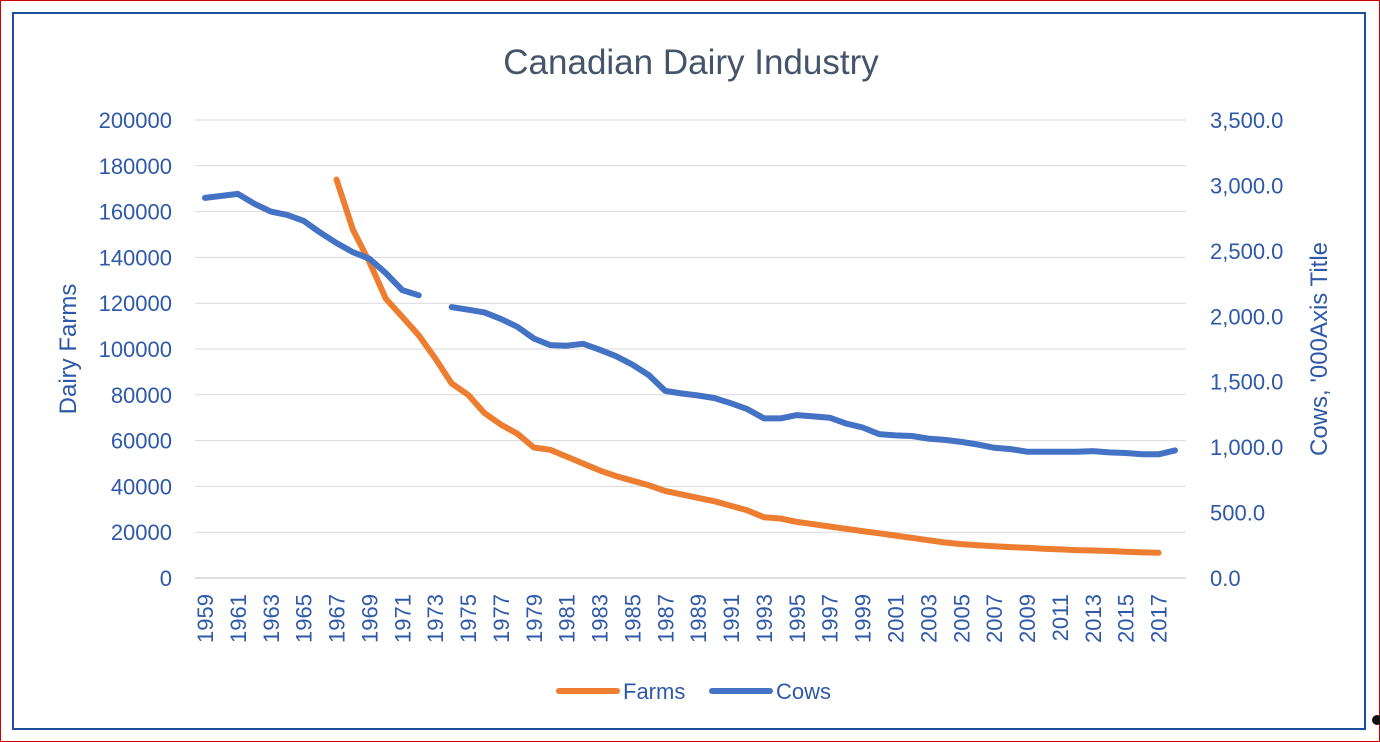  What do you see at coordinates (1126, 618) in the screenshot?
I see `x-tick-label: 2015` at bounding box center [1126, 618].